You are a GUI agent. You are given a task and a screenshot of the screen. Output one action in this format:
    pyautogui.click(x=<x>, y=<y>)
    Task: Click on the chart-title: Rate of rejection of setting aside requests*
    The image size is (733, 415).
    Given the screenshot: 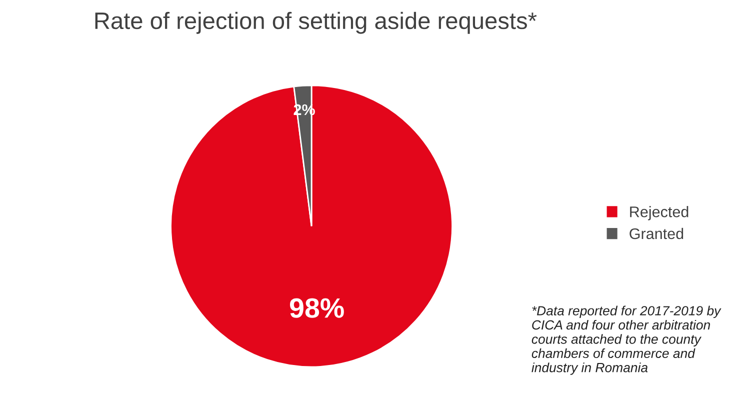 What is the action you would take?
    pyautogui.click(x=316, y=23)
    